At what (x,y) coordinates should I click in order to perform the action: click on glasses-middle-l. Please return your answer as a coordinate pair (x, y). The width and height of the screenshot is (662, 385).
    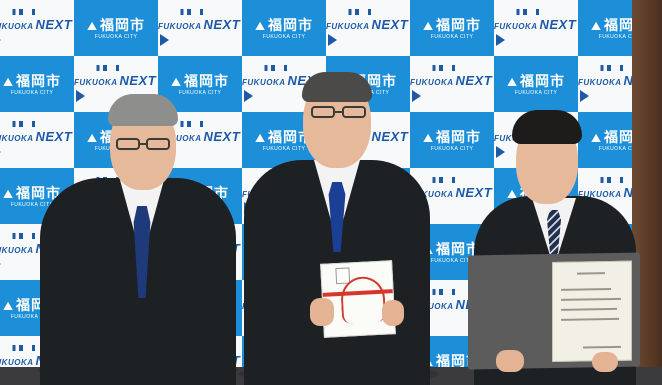
    Looking at the image, I should click on (323, 112).